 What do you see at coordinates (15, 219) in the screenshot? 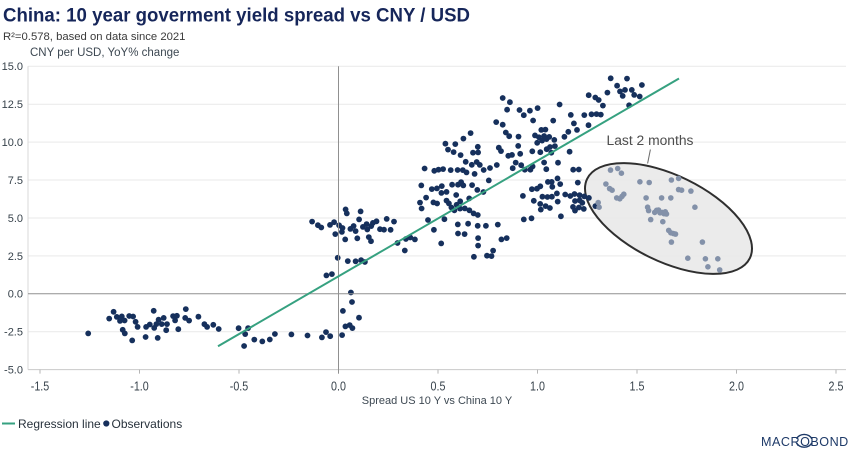
I see `svg-text: 5.0` at bounding box center [15, 219].